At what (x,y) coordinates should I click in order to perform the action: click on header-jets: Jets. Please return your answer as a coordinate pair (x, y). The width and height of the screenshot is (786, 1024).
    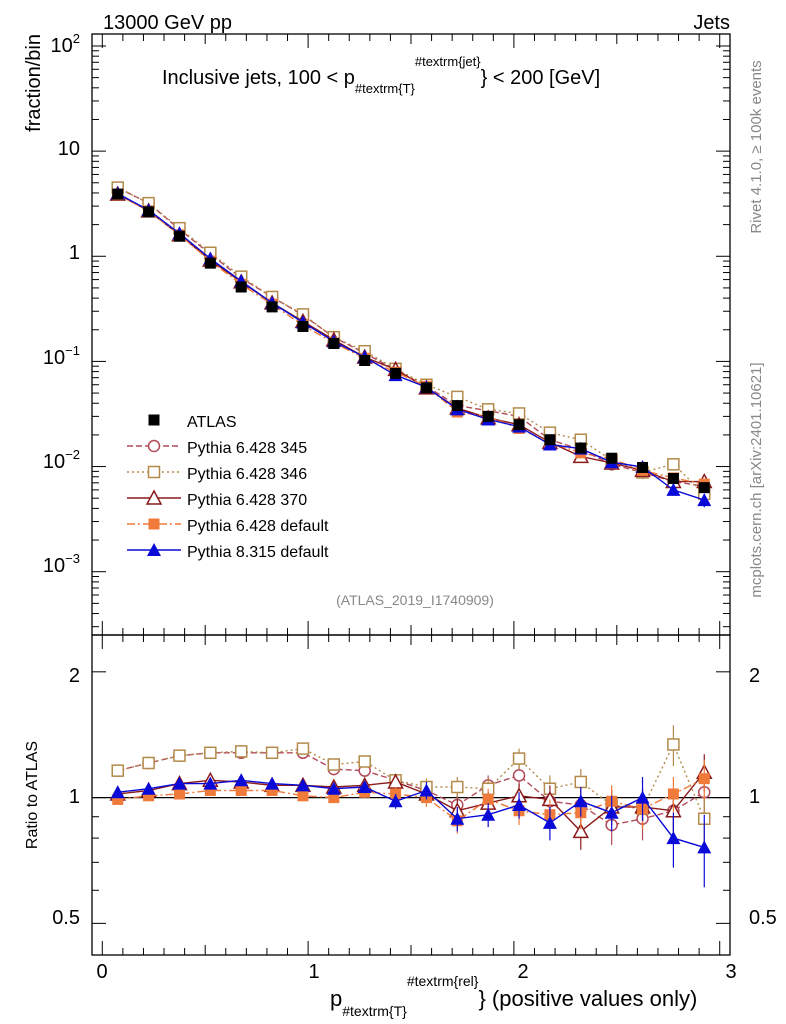
    Looking at the image, I should click on (711, 23).